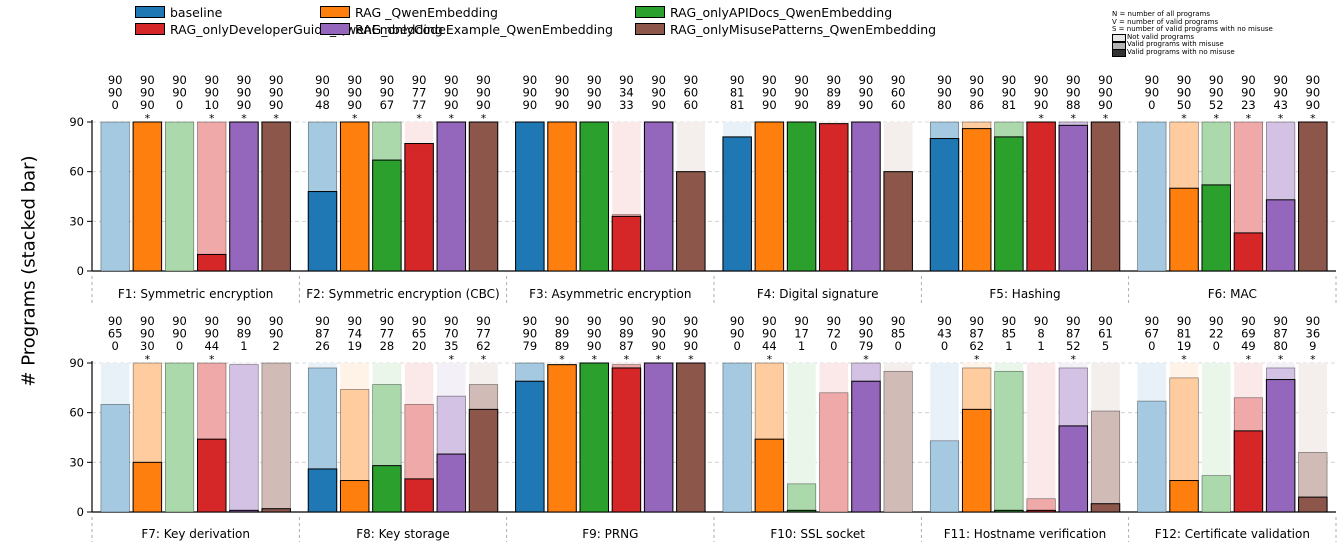 This screenshot has width=1337, height=542. I want to click on bar-s-label: 20, so click(419, 346).